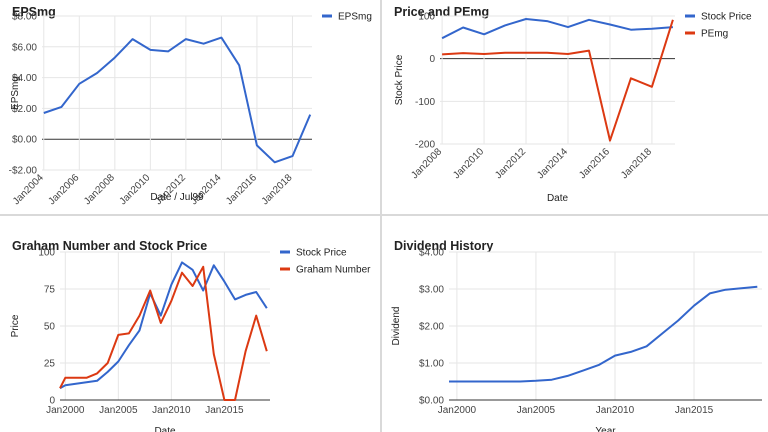 This screenshot has height=432, width=768. What do you see at coordinates (177, 197) in the screenshot?
I see `x-axis-title: Date / Jul99` at bounding box center [177, 197].